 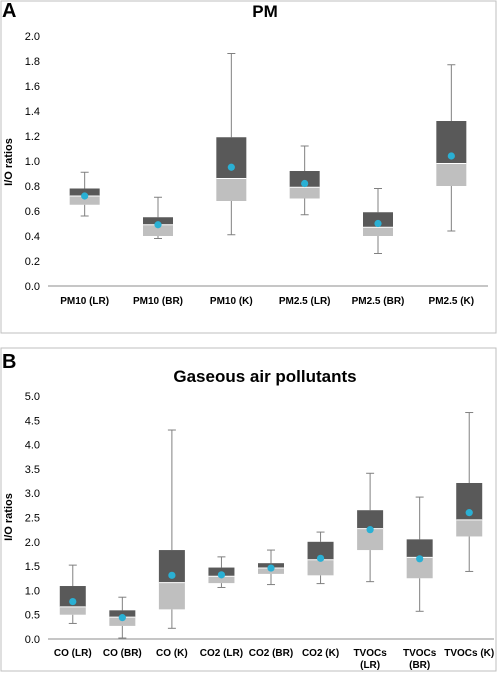 I want to click on y-tick-label: 4.5, so click(x=32, y=421).